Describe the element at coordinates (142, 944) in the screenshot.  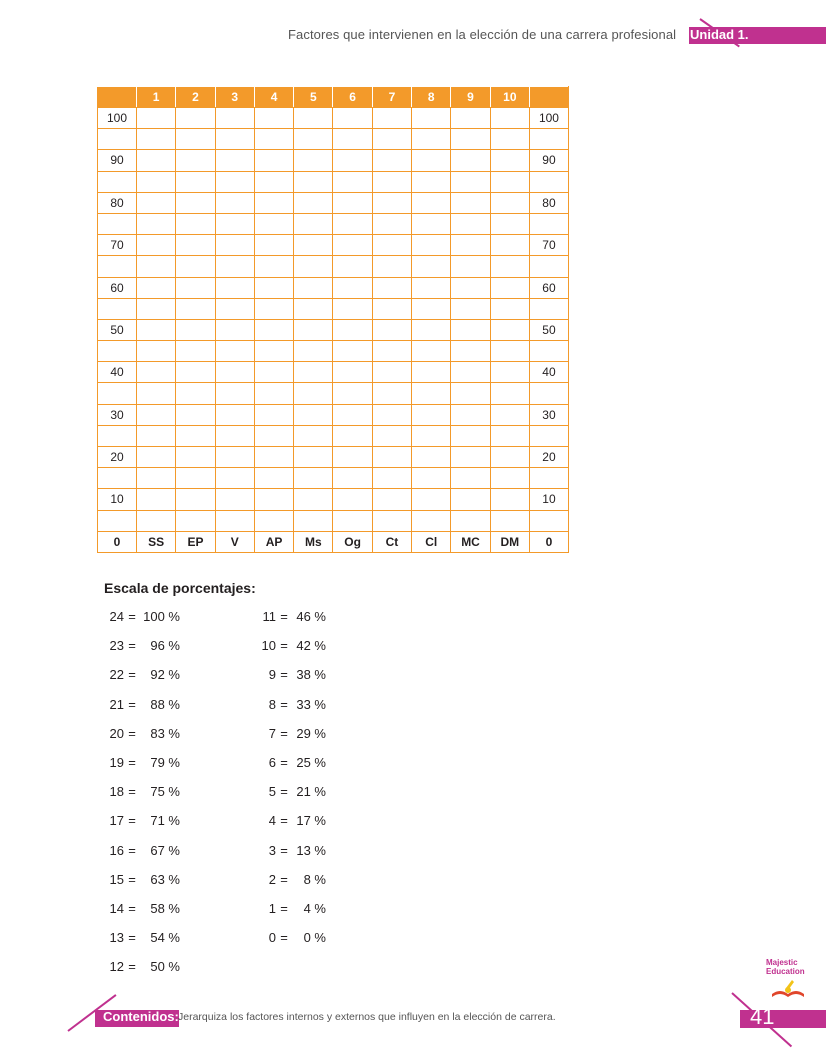
I see `scale-row: 13 = 54 %` at that location.